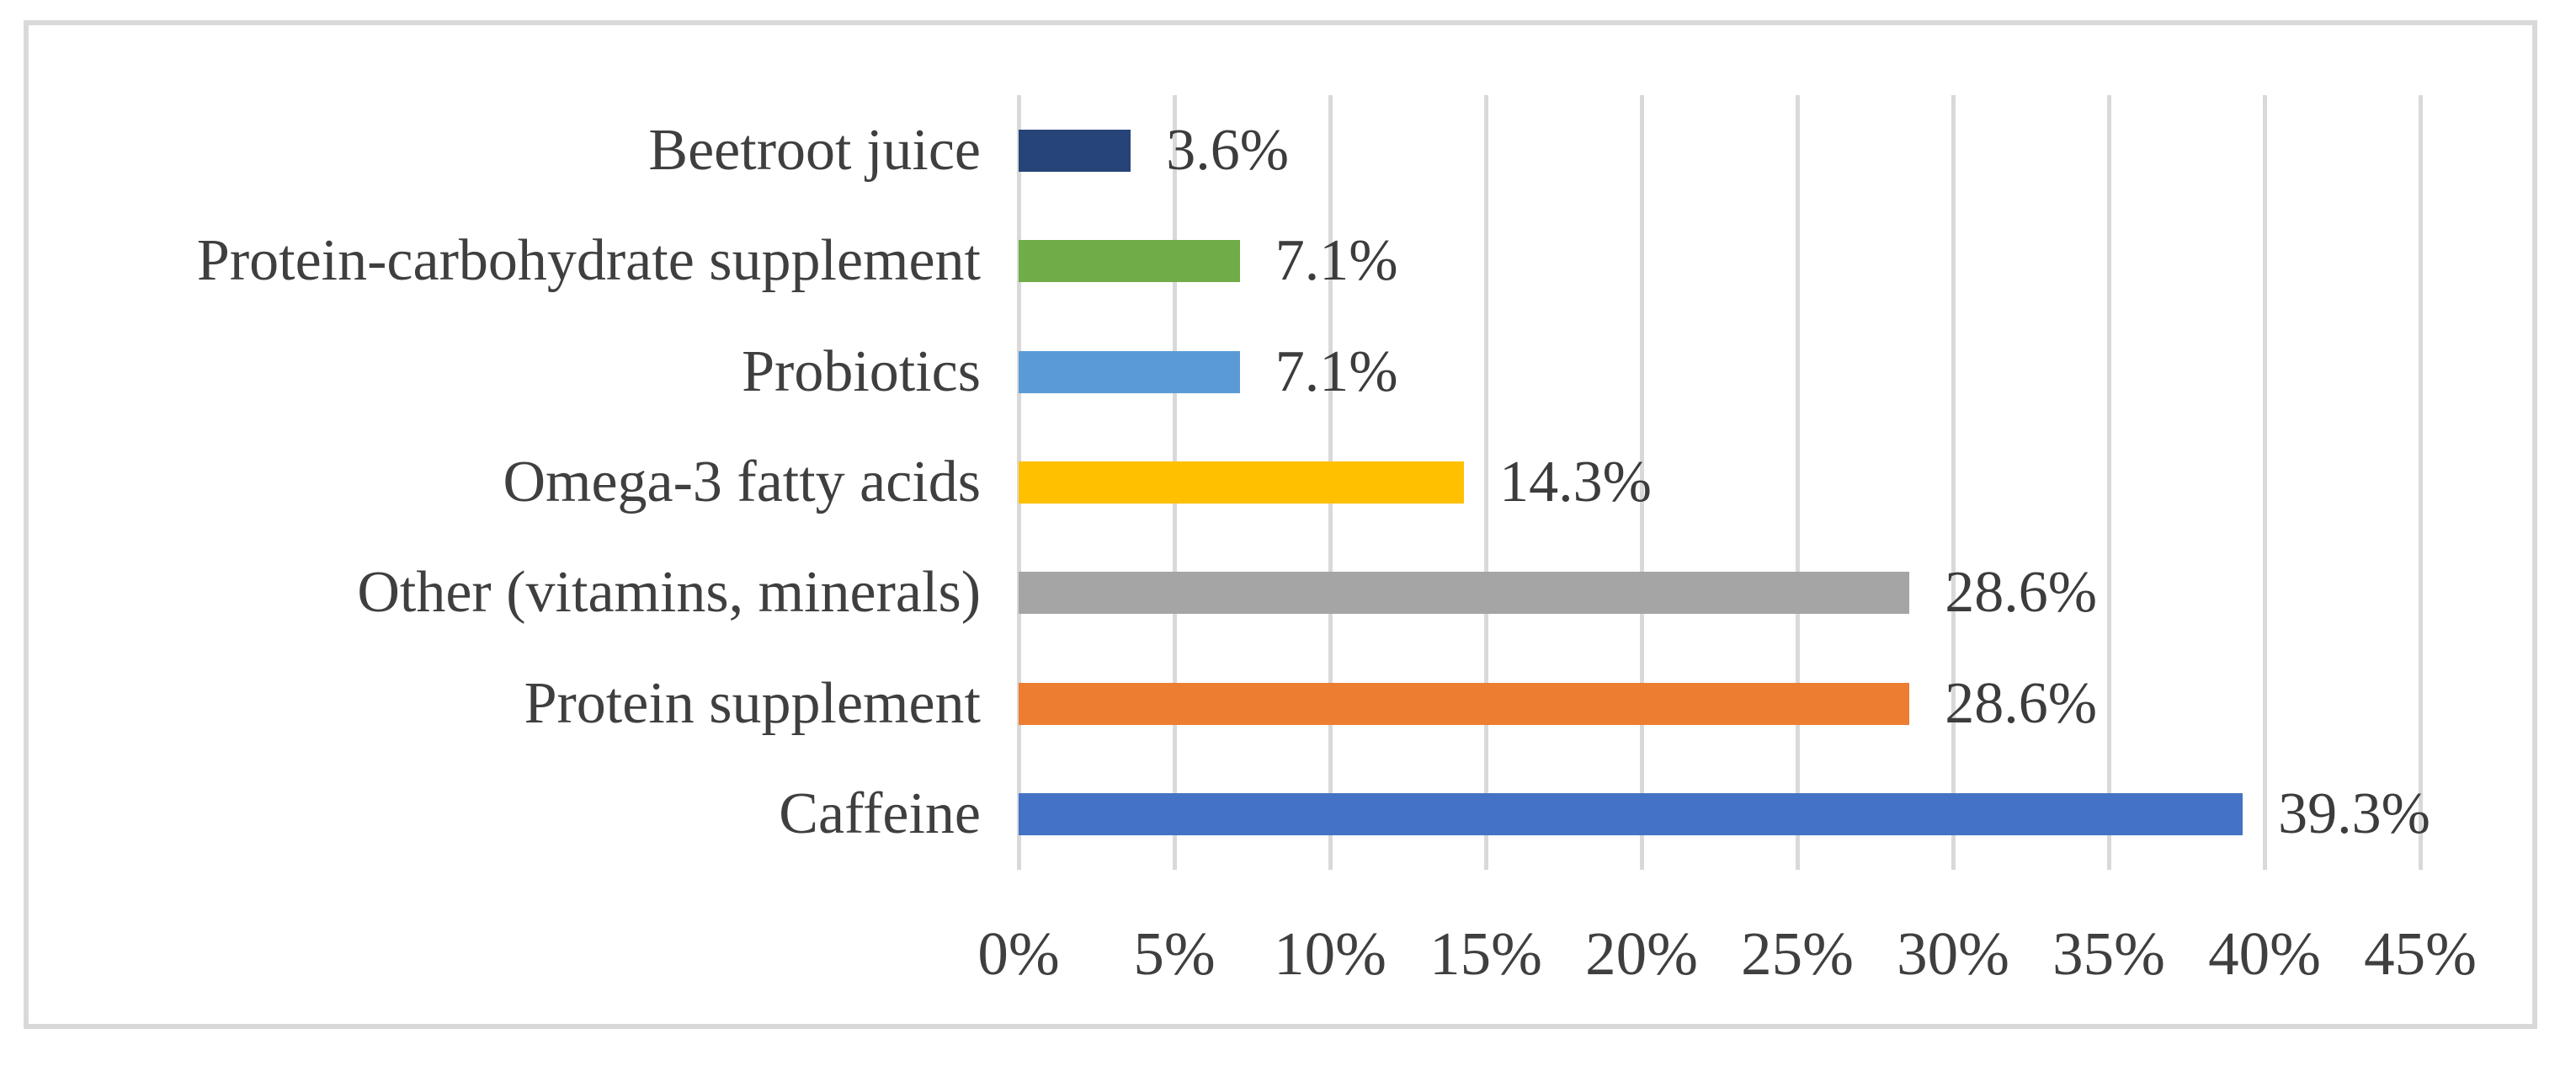  I want to click on value-label: 39.3%, so click(2354, 814).